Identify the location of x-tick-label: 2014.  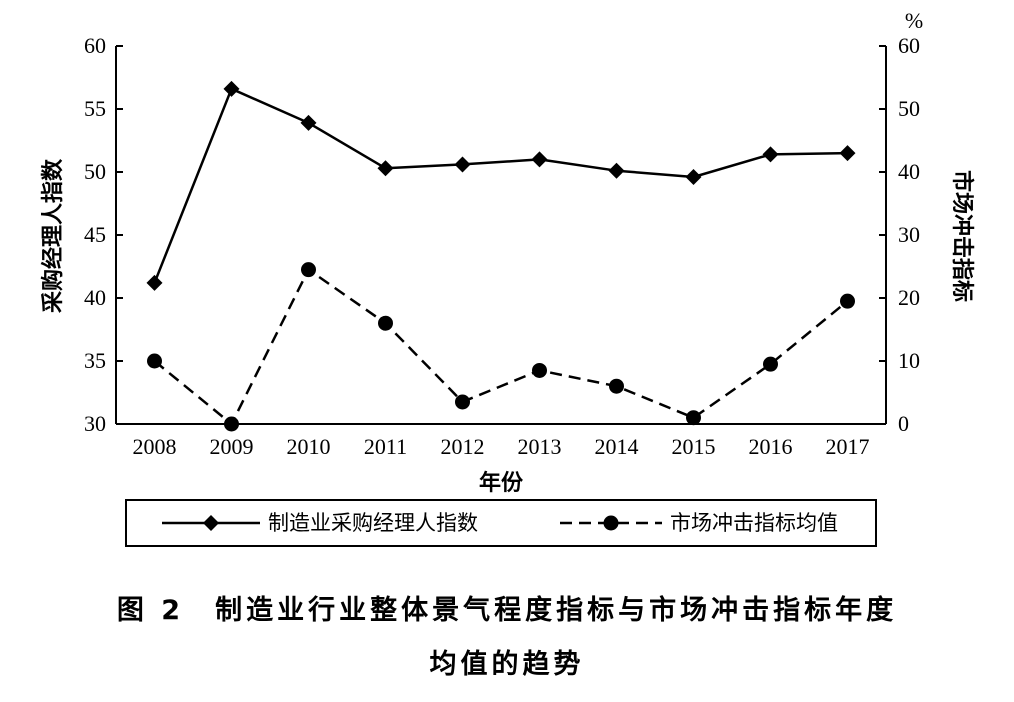
(617, 446).